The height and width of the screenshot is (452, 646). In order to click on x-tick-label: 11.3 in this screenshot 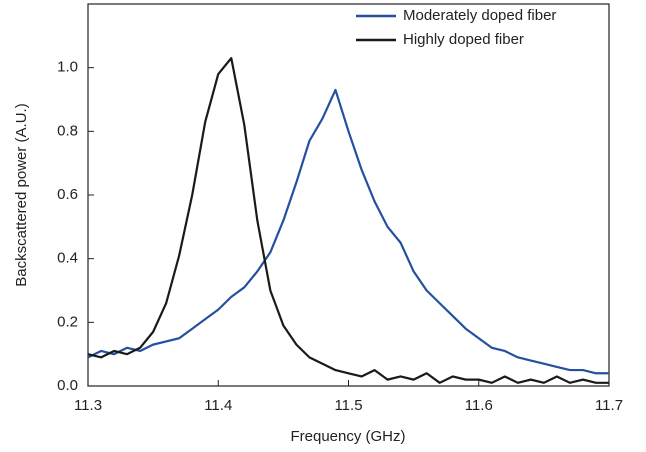, I will do `click(88, 405)`.